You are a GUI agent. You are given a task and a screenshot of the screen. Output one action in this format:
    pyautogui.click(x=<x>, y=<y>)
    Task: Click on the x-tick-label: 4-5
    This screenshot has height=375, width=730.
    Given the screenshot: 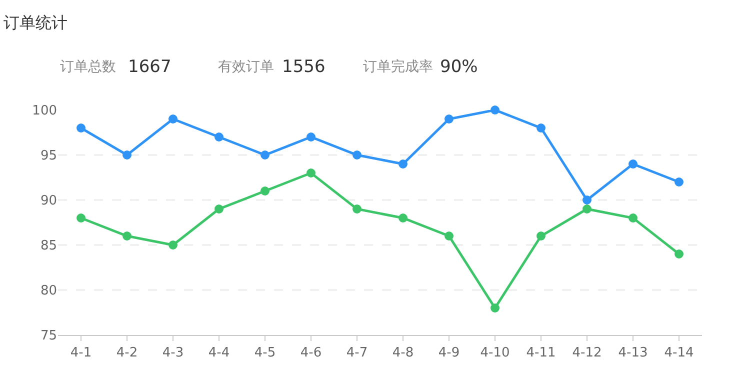 What is the action you would take?
    pyautogui.click(x=265, y=353)
    